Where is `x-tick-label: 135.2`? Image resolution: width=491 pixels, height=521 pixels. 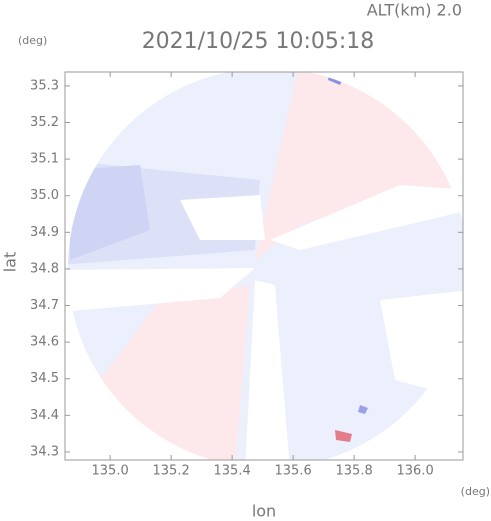
x-tick-label: 135.2 is located at coordinates (171, 471).